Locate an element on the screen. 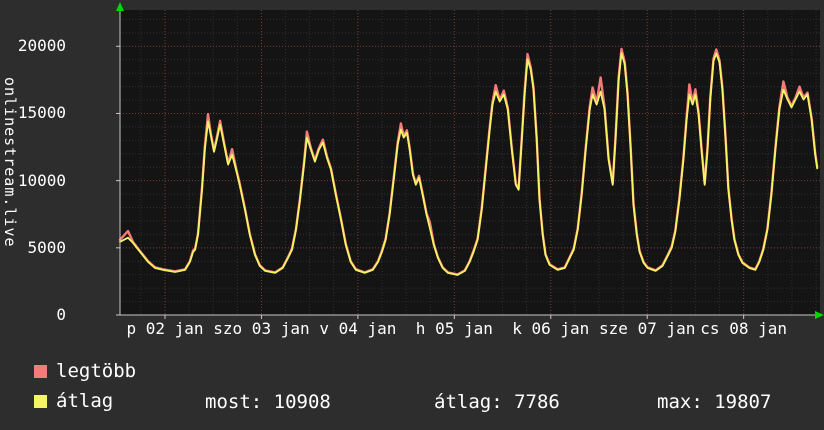  stat-max: max: 19807 is located at coordinates (714, 402).